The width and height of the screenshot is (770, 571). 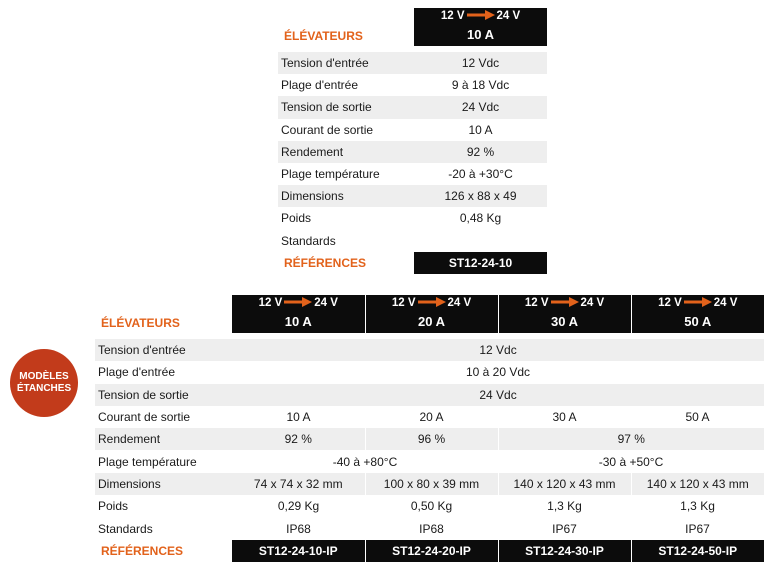 I want to click on table-row: Poids 0,48 Kg, so click(x=412, y=218).